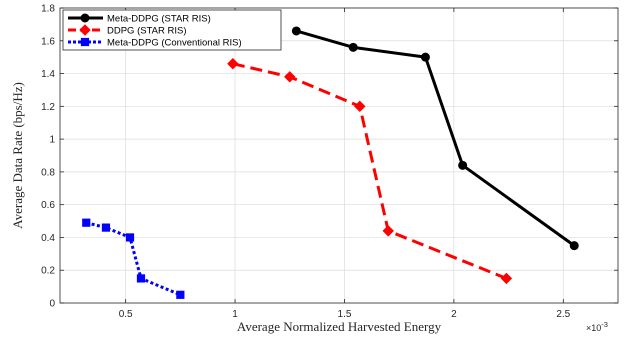 This screenshot has width=636, height=339. I want to click on y-axis-label: Average Data Rate (bps/Hz), so click(17, 155).